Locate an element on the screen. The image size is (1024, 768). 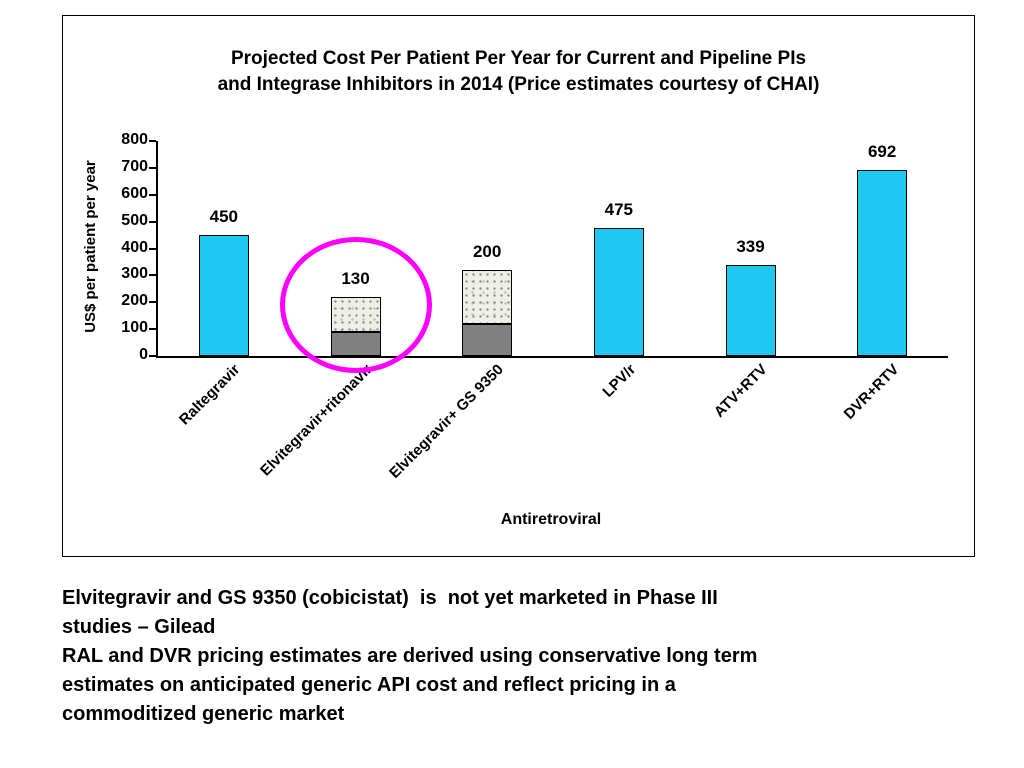
highlight-ellipse is located at coordinates (355, 305).